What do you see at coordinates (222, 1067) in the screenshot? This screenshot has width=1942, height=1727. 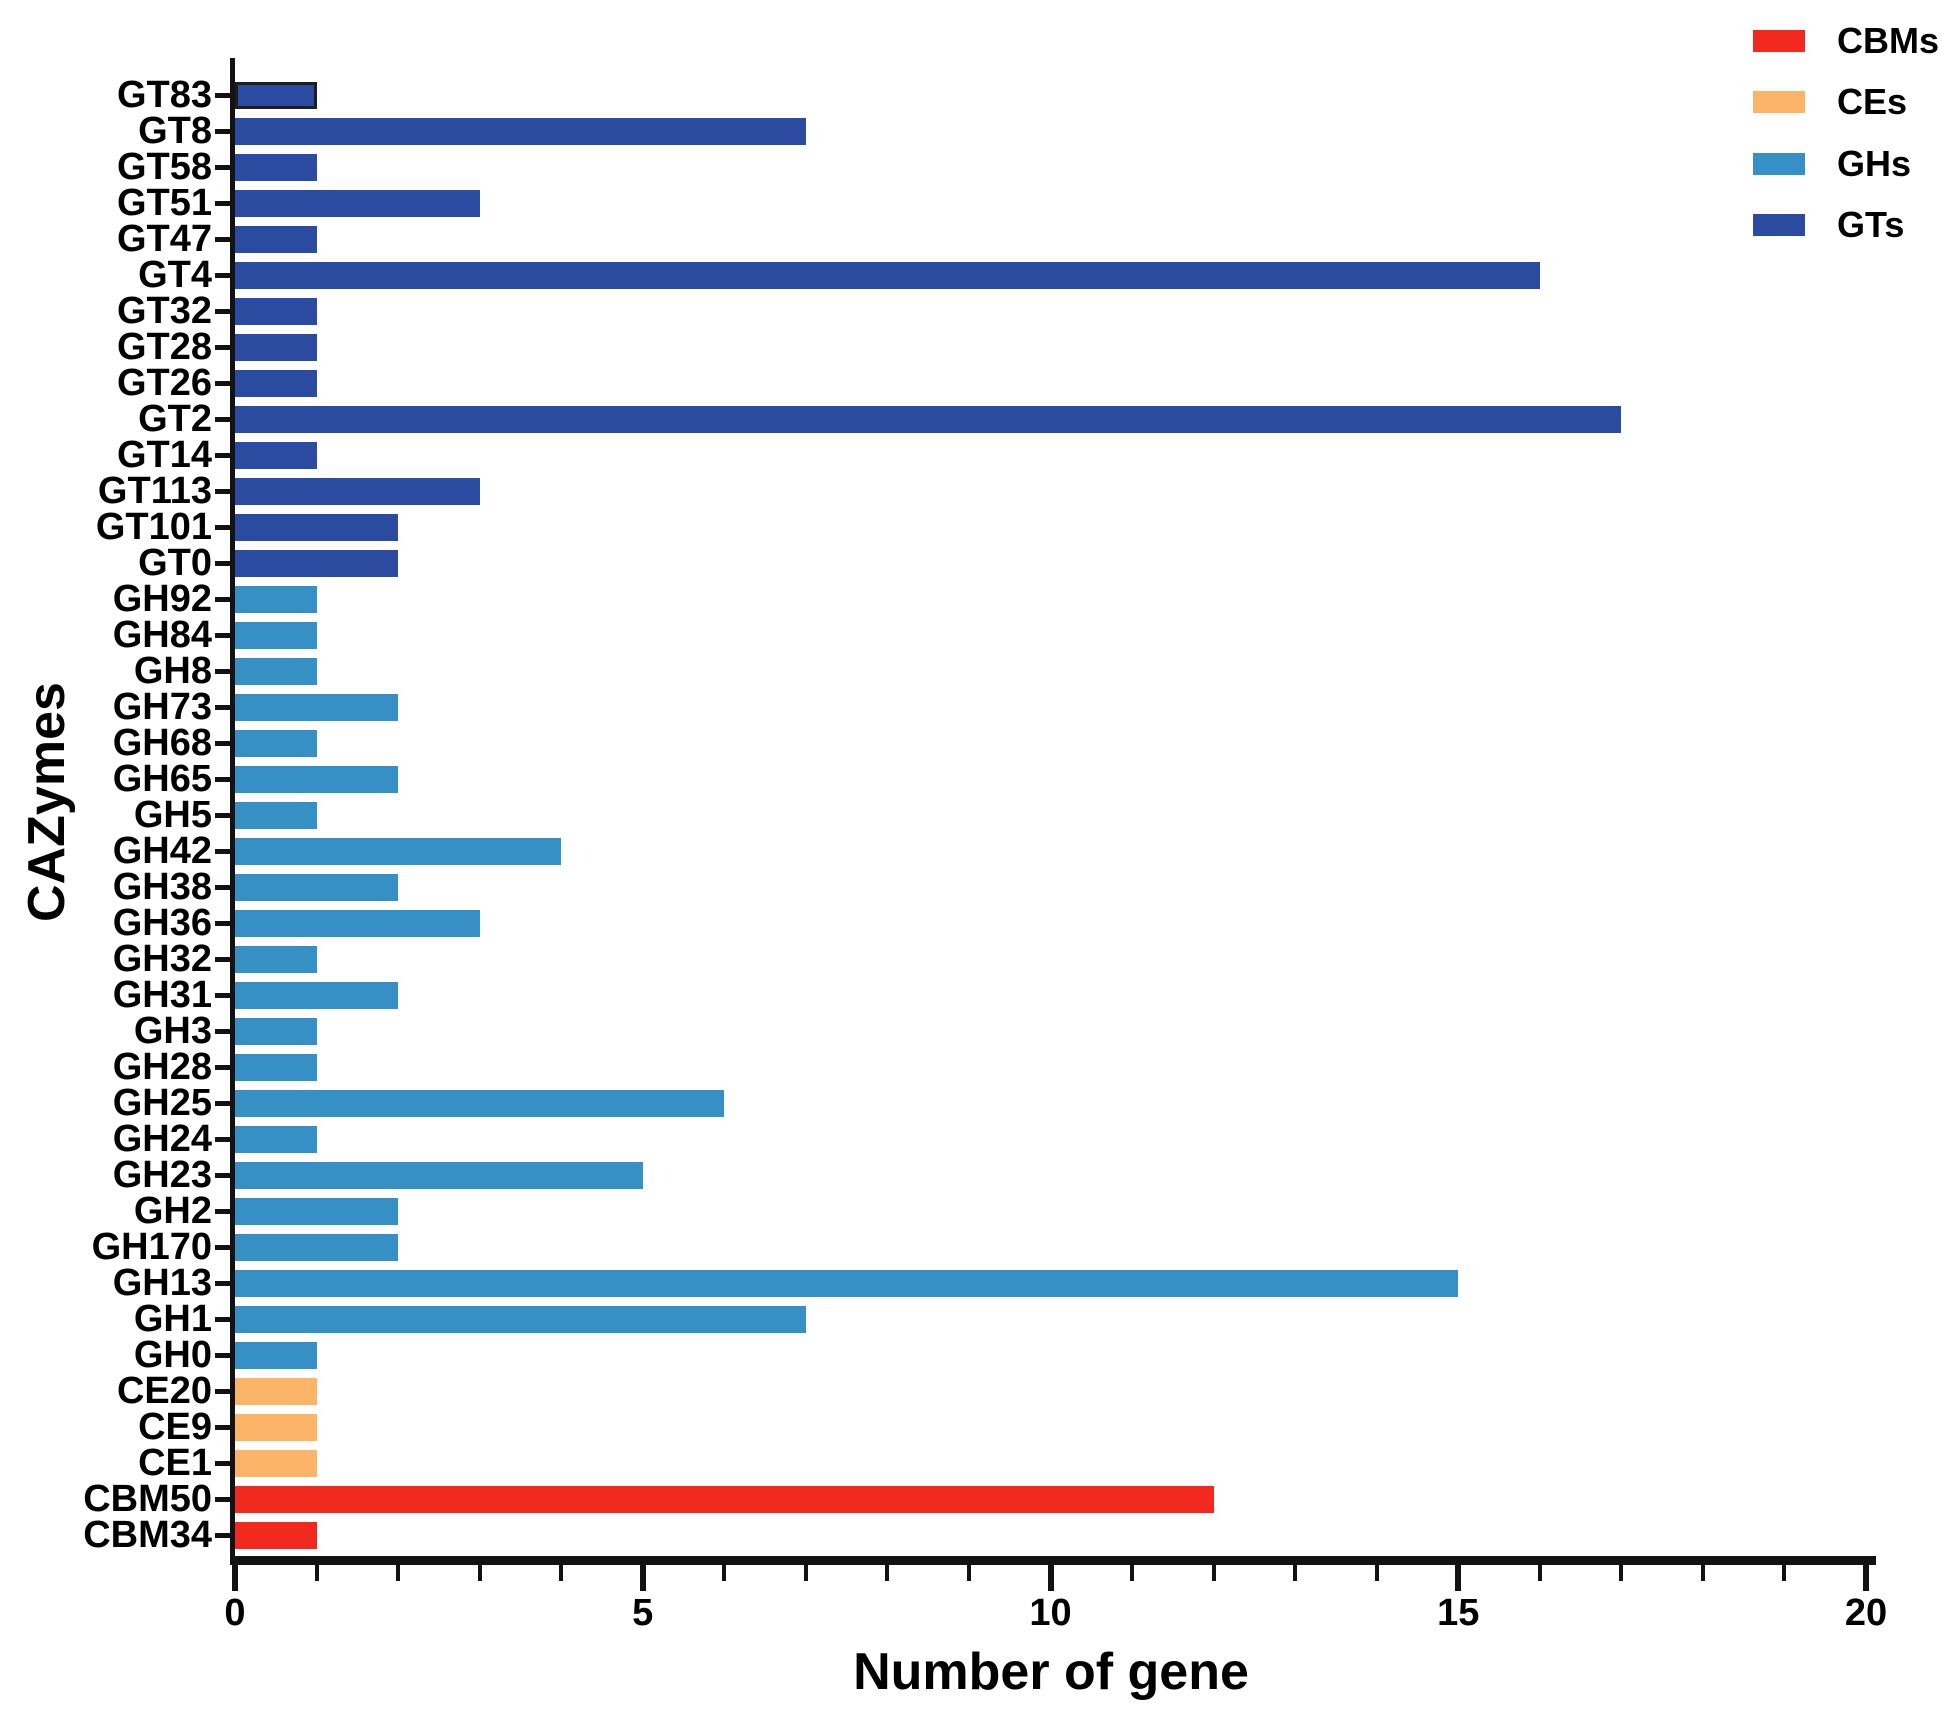 I see `y-tick-GH28` at bounding box center [222, 1067].